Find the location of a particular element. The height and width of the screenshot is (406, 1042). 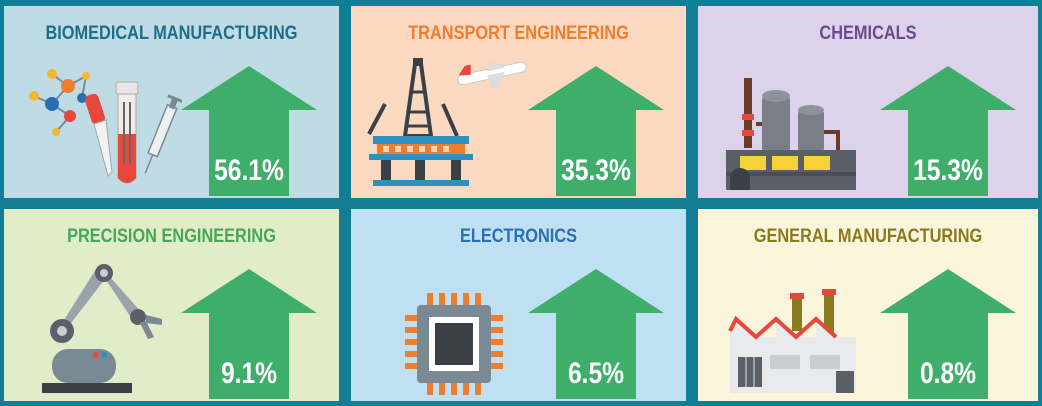

increase-arrow-icon: 56.1% is located at coordinates (249, 131).